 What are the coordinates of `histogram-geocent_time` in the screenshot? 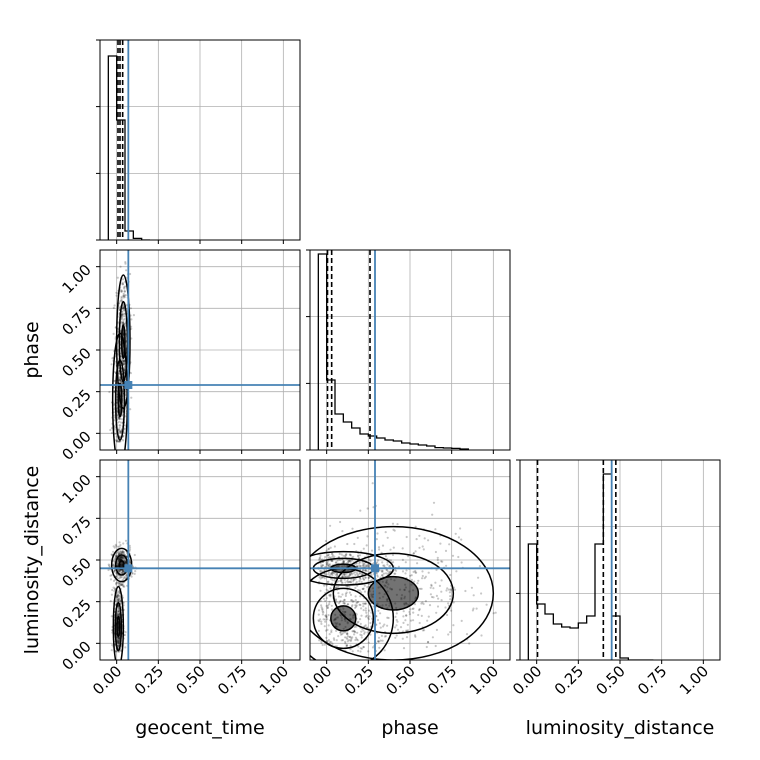 It's located at (128, 147).